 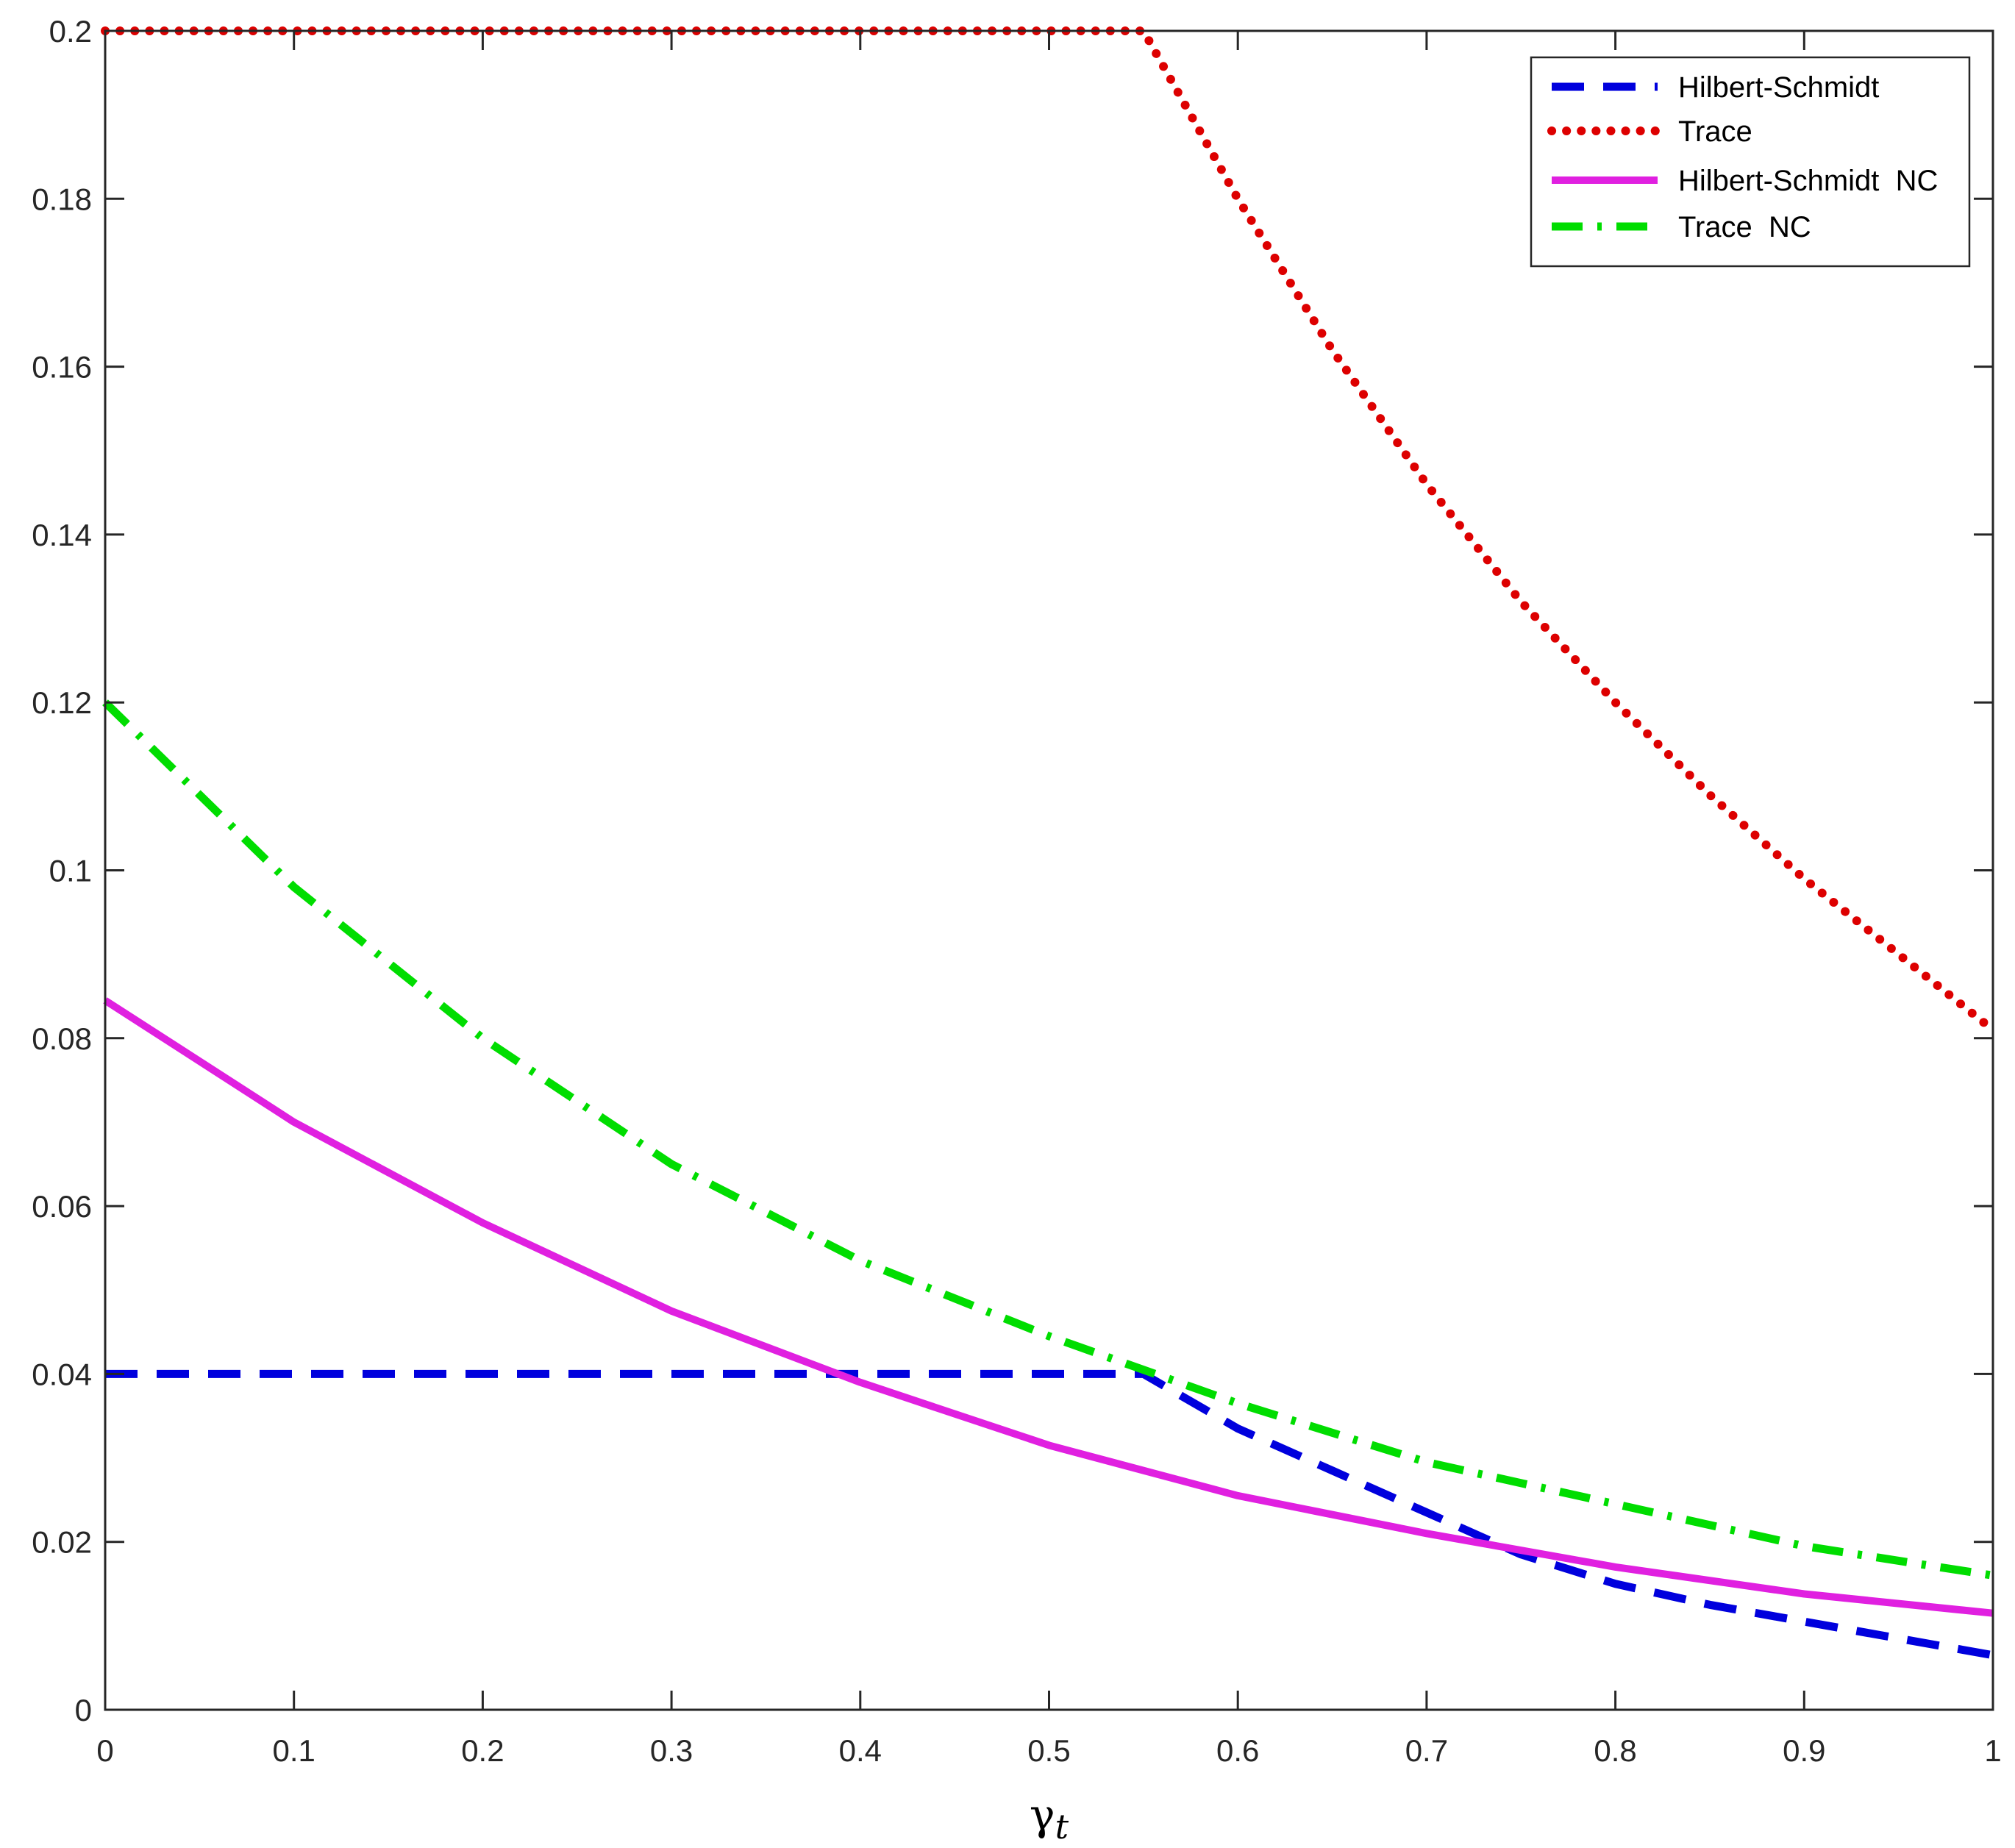 I want to click on y-tick-label: 0.1, so click(x=70, y=871).